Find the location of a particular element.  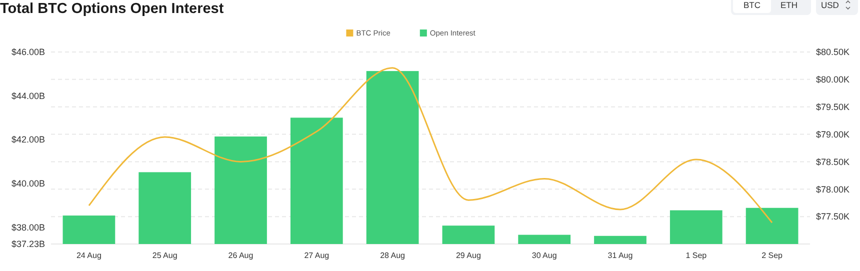

chart-title: Total BTC Options Open Interest is located at coordinates (112, 9).